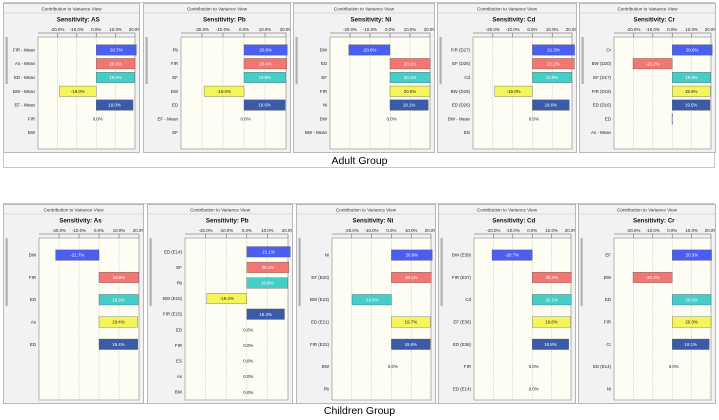  I want to click on row-label: ES, so click(179, 361).